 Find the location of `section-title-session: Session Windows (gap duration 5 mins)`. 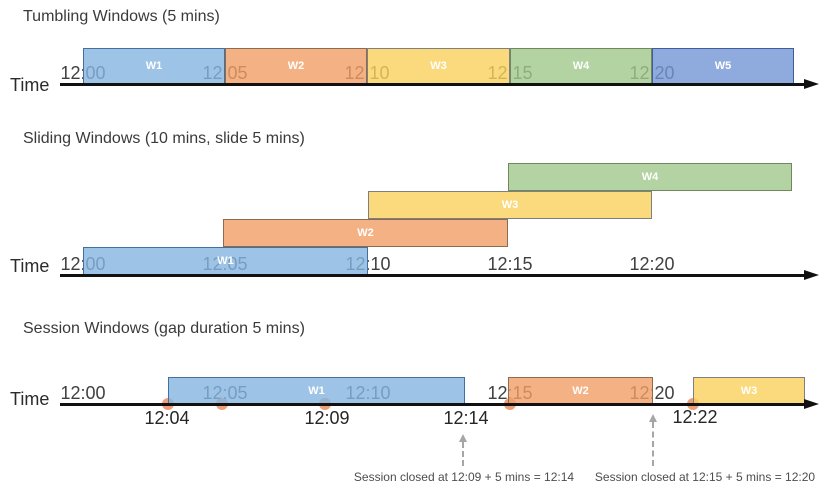

section-title-session: Session Windows (gap duration 5 mins) is located at coordinates (164, 328).